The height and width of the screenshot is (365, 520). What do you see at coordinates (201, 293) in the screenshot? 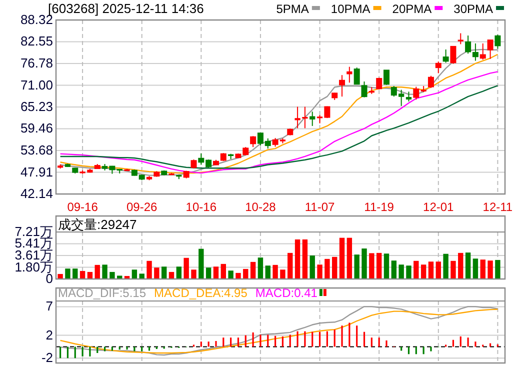
I see `text: MACD_DEA:4.95` at bounding box center [201, 293].